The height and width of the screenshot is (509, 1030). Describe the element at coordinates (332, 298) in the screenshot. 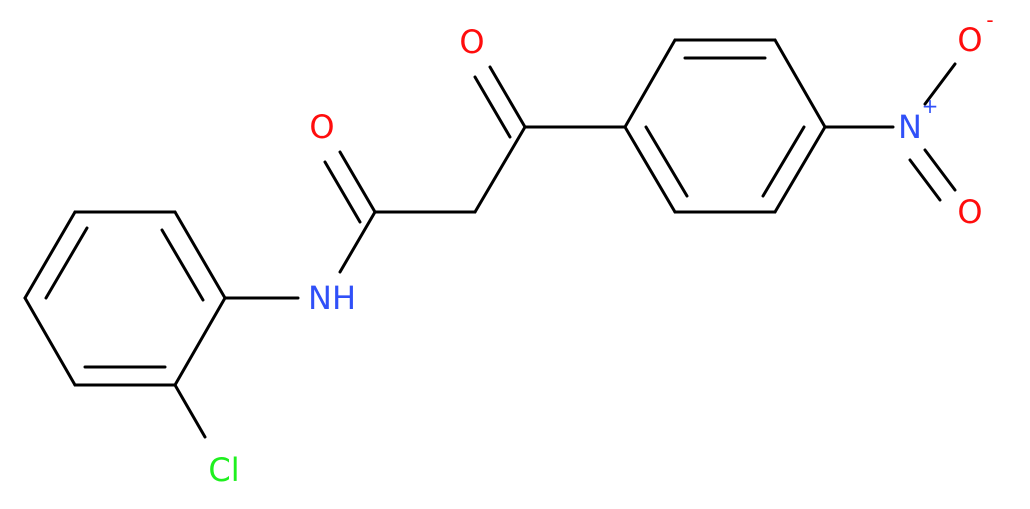

I see `atom-label: NH` at that location.